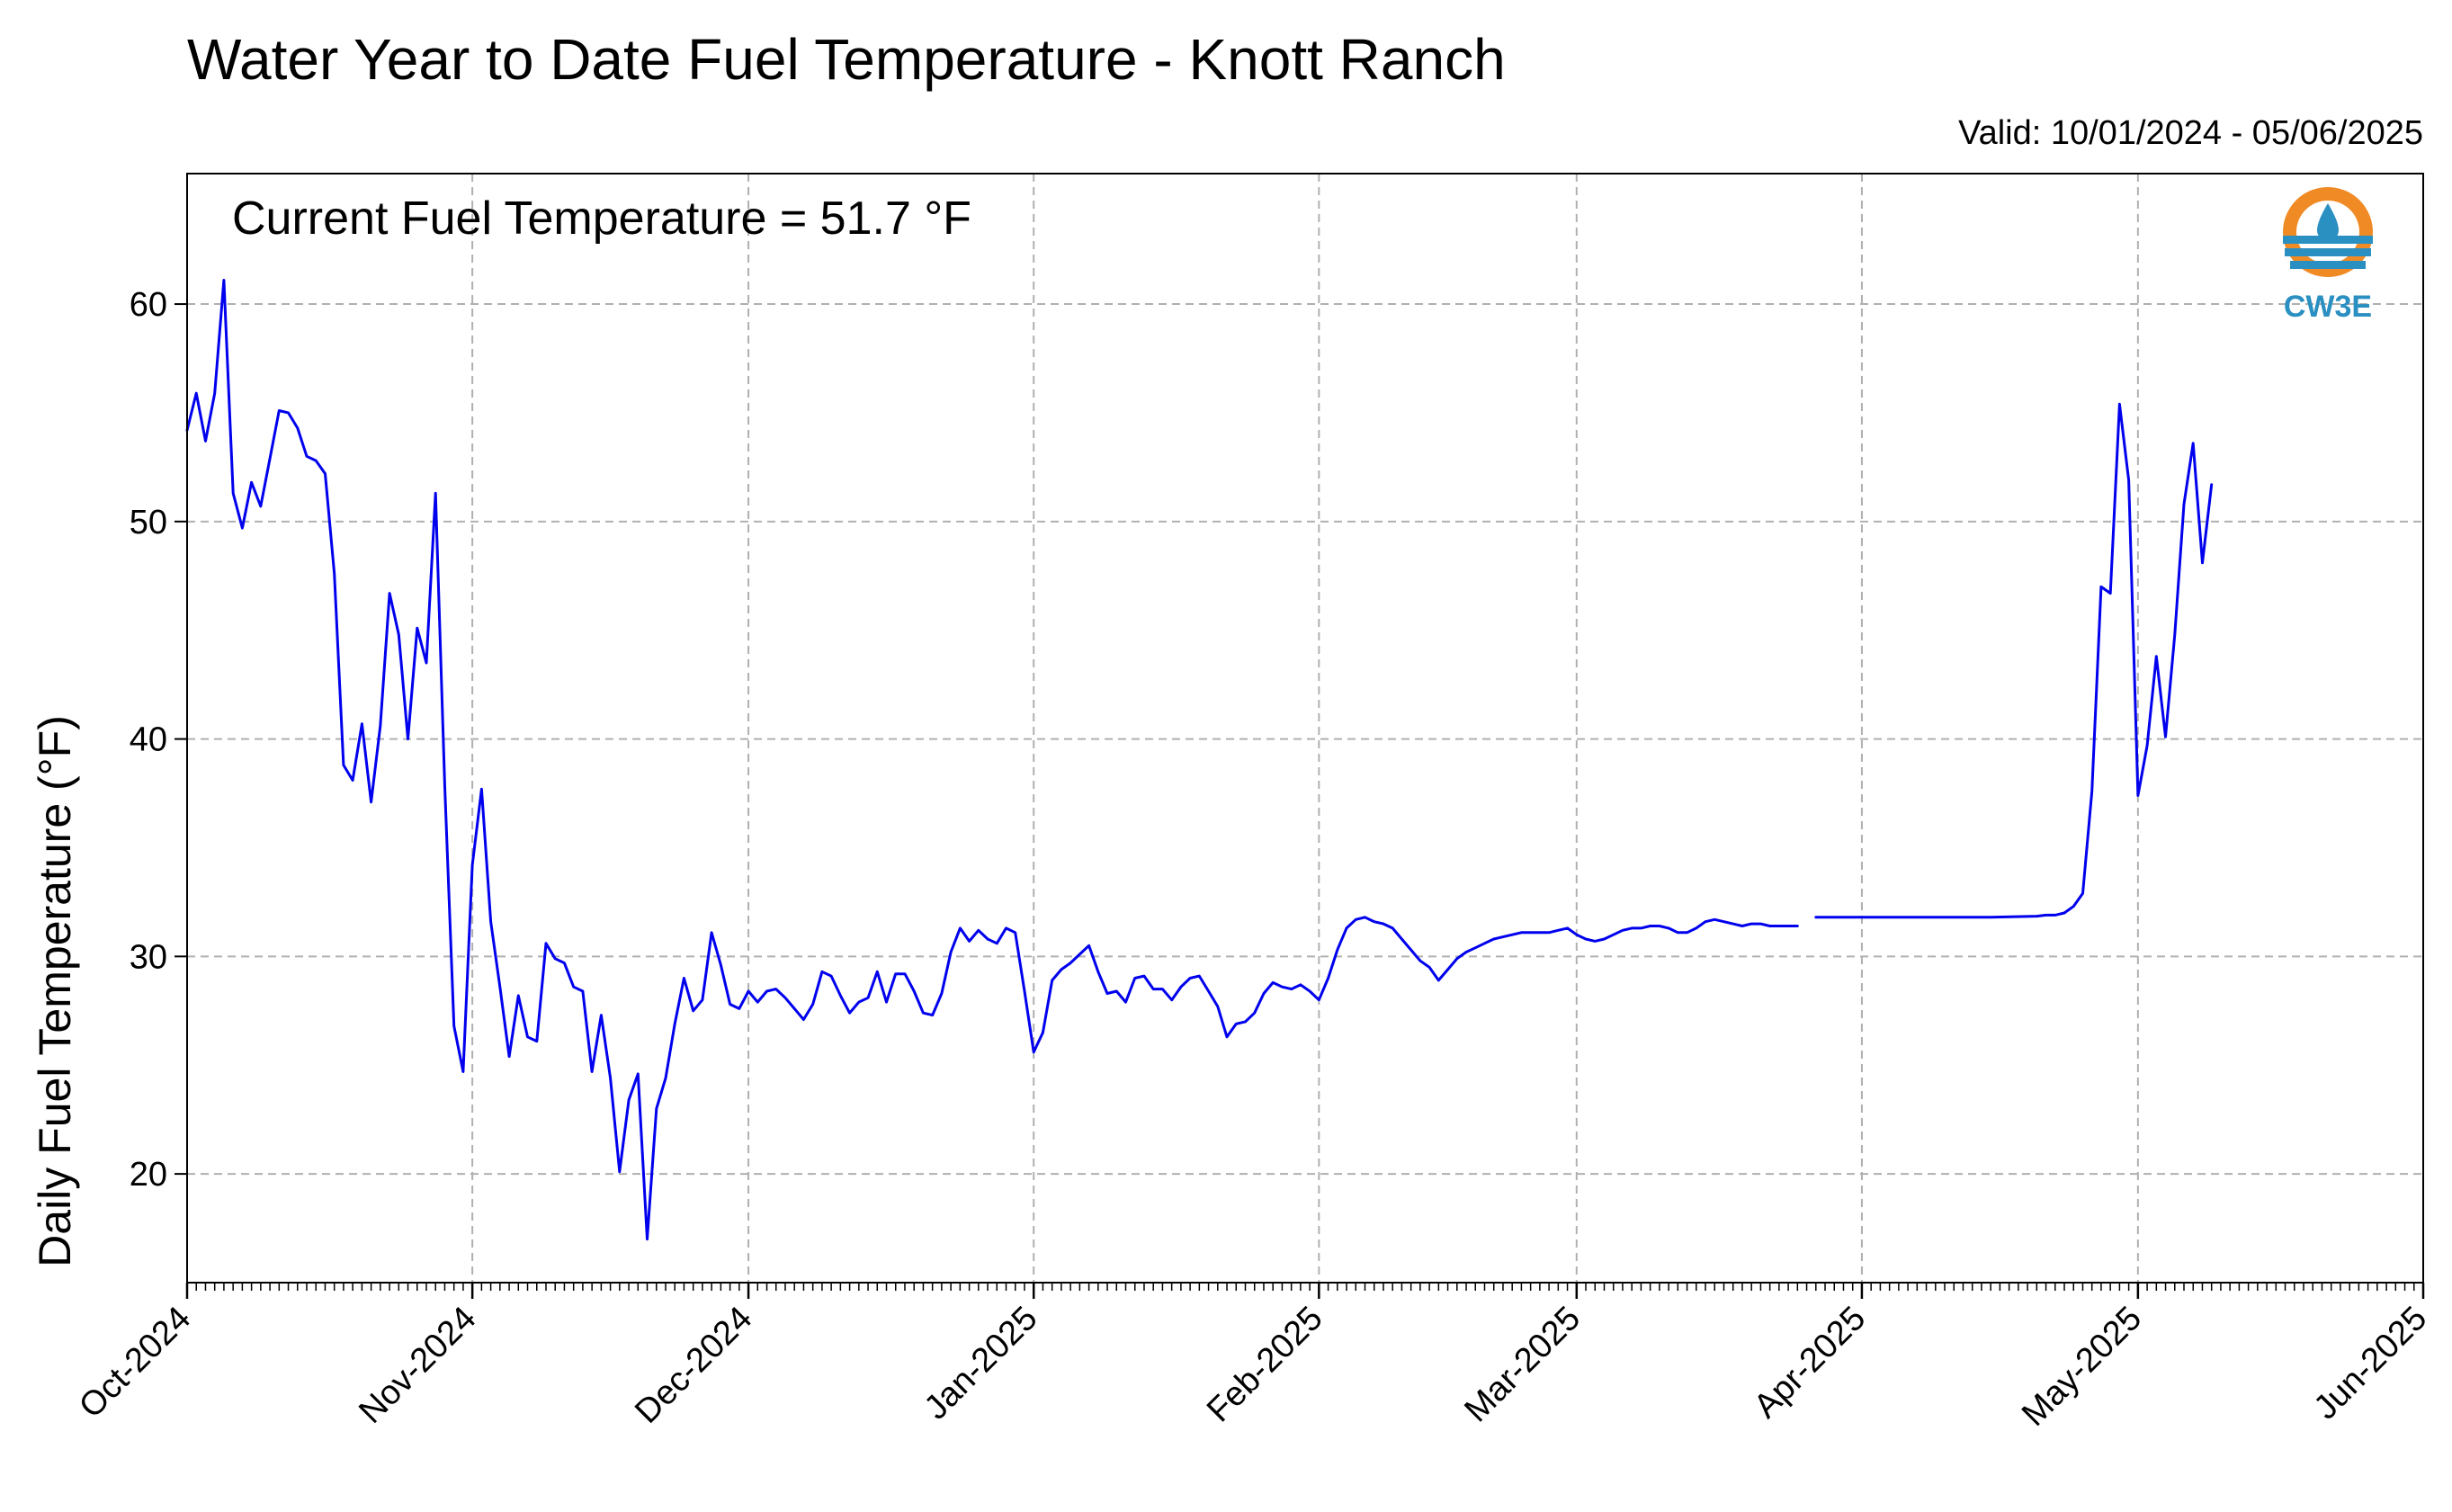 The image size is (2452, 1512). What do you see at coordinates (1810, 1363) in the screenshot?
I see `x-tick-label: Apr-2025` at bounding box center [1810, 1363].